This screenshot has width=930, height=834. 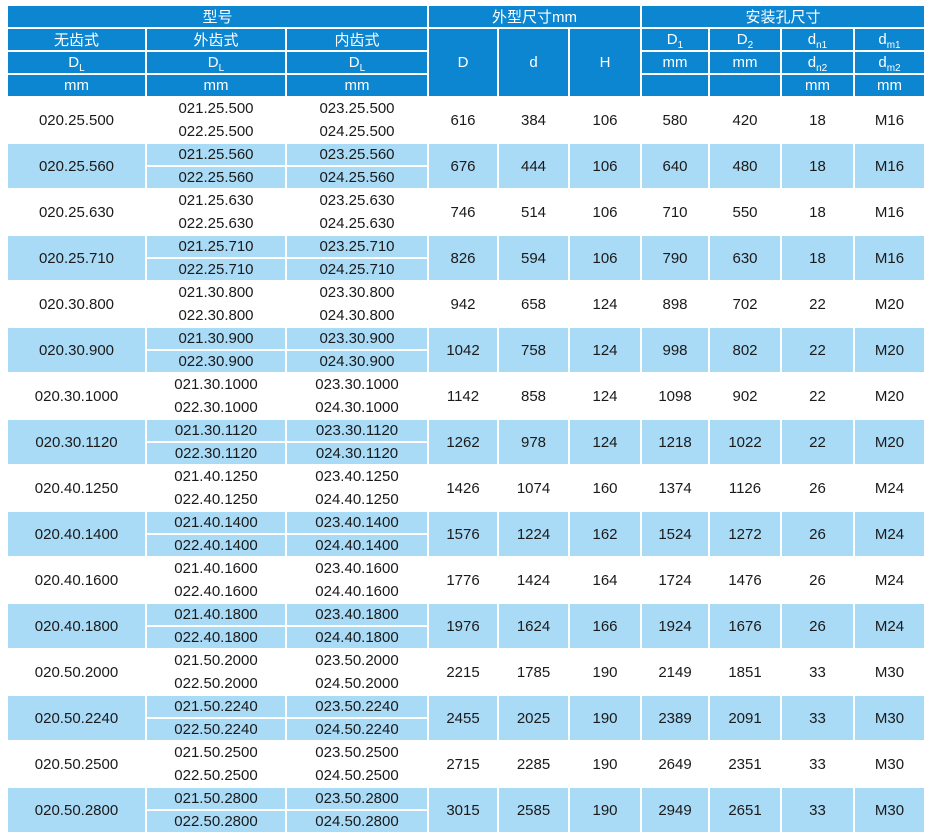 What do you see at coordinates (76, 488) in the screenshot?
I see `cell-toothless-model: 020.40.1250` at bounding box center [76, 488].